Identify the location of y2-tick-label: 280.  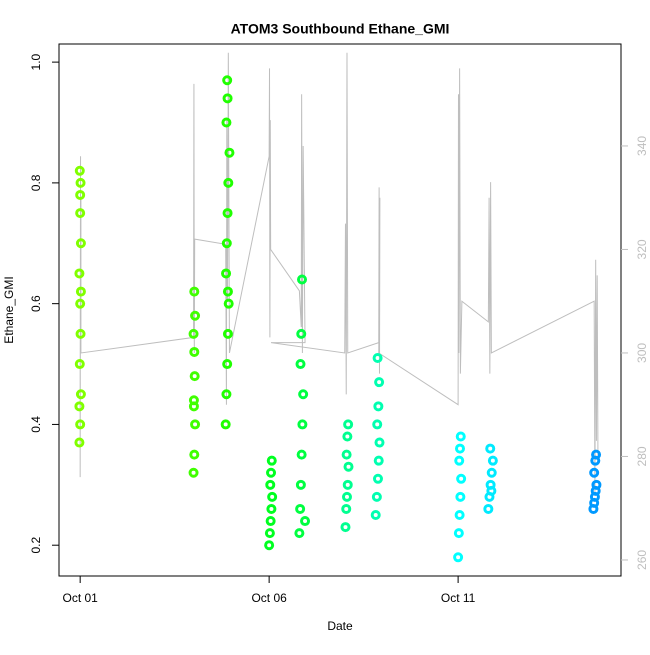
(642, 456).